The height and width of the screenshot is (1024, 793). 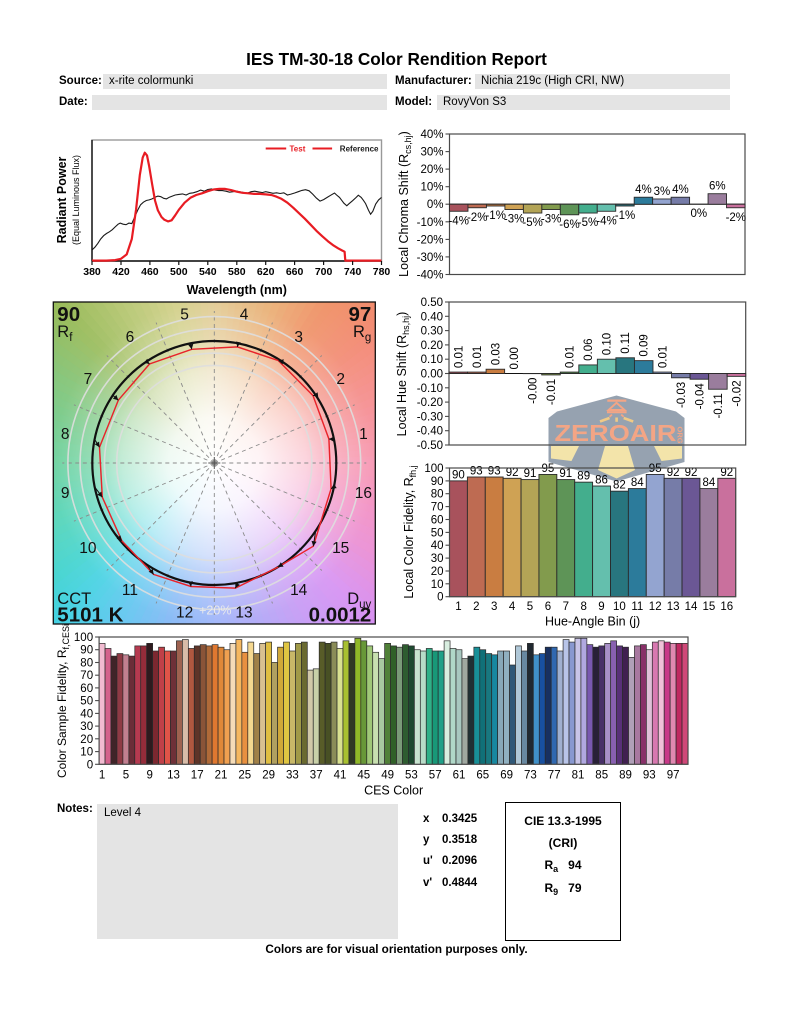 What do you see at coordinates (616, 433) in the screenshot?
I see `svg-text: ZEROAIR` at bounding box center [616, 433].